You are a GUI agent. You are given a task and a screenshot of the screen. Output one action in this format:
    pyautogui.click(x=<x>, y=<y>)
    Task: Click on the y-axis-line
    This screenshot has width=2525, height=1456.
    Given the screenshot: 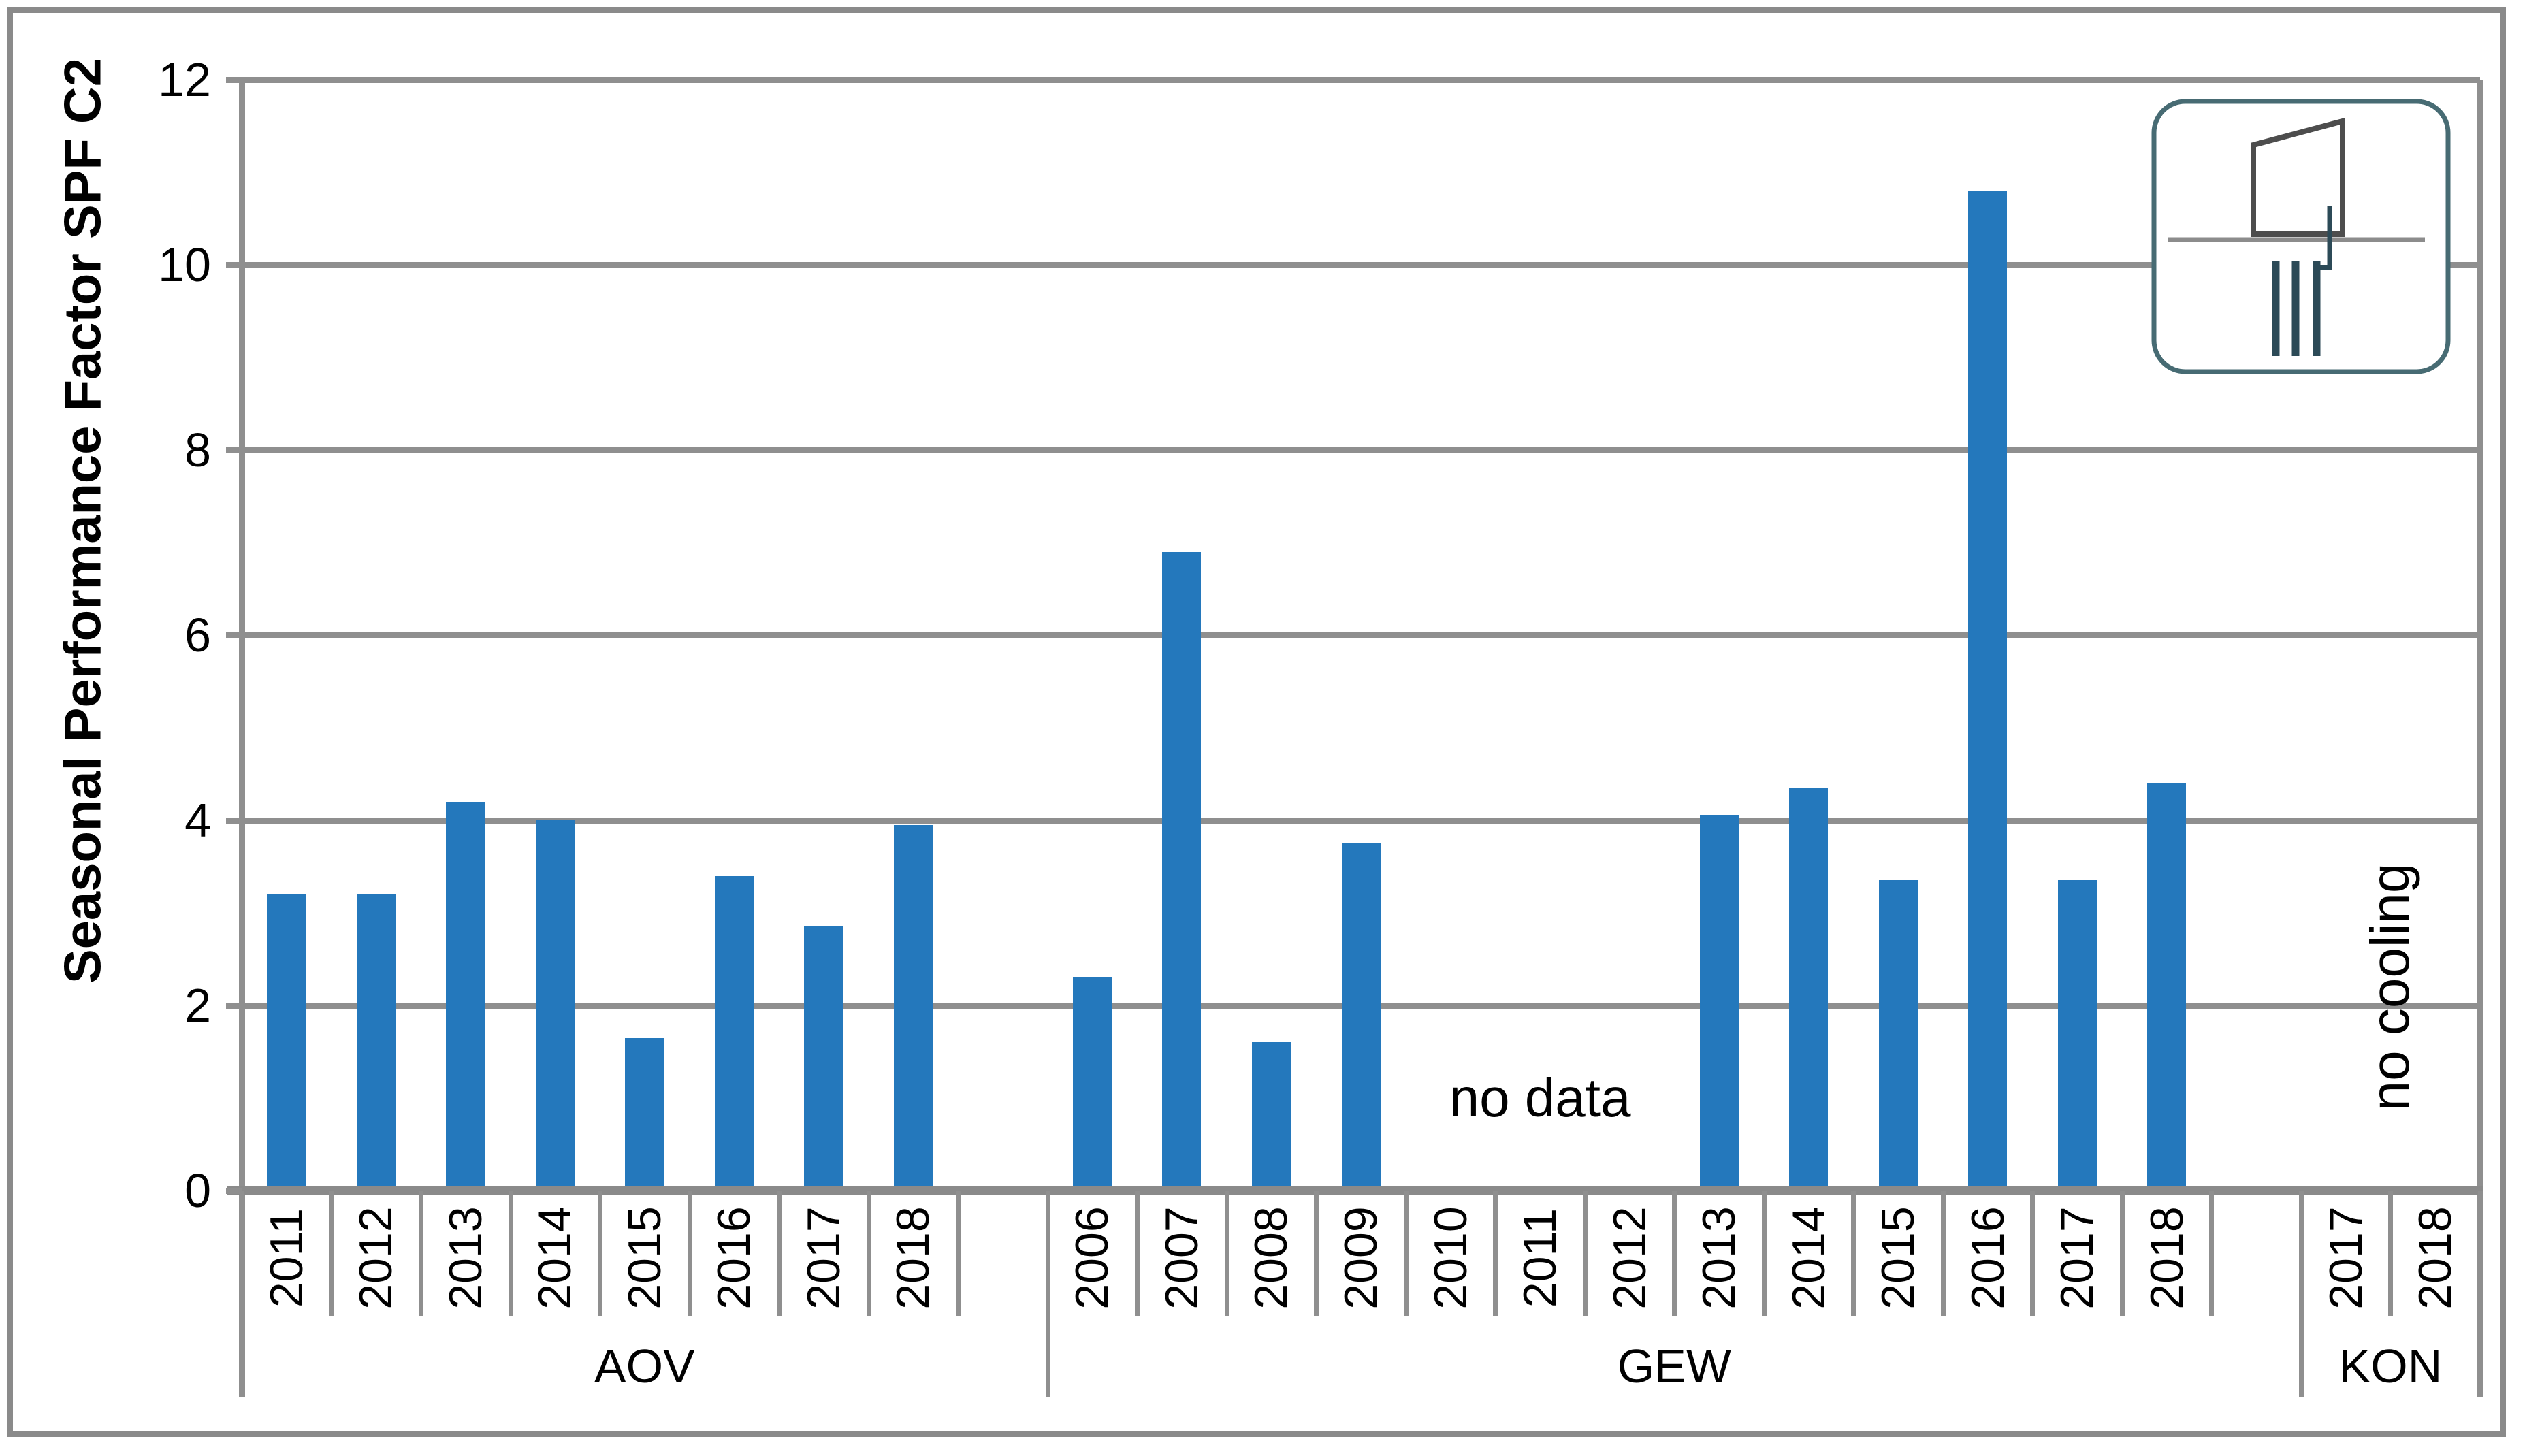 What is the action you would take?
    pyautogui.click(x=242, y=739)
    